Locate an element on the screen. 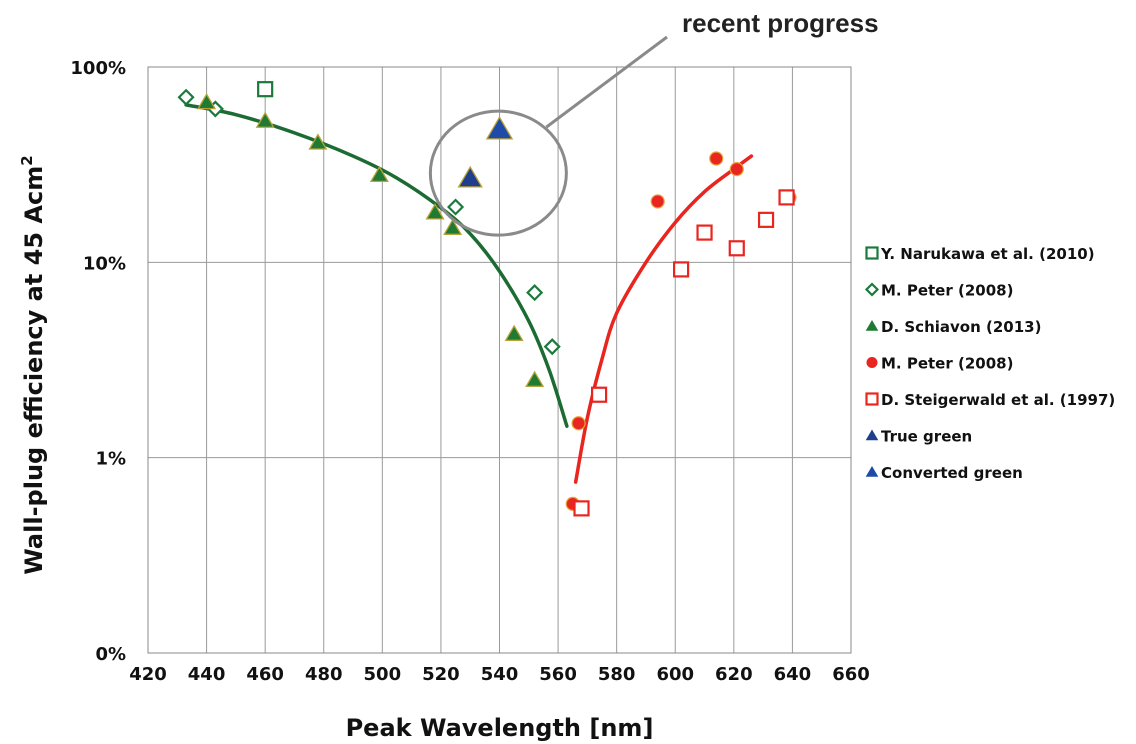 The image size is (1136, 744). x-tick-label: 520 is located at coordinates (441, 674).